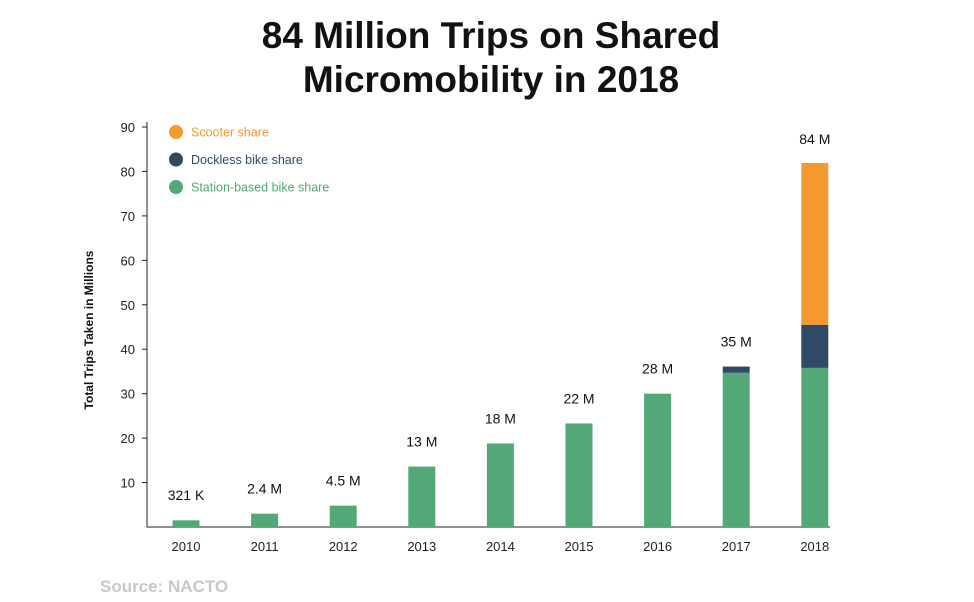 The image size is (974, 602). What do you see at coordinates (578, 398) in the screenshot?
I see `data-label: 22 M` at bounding box center [578, 398].